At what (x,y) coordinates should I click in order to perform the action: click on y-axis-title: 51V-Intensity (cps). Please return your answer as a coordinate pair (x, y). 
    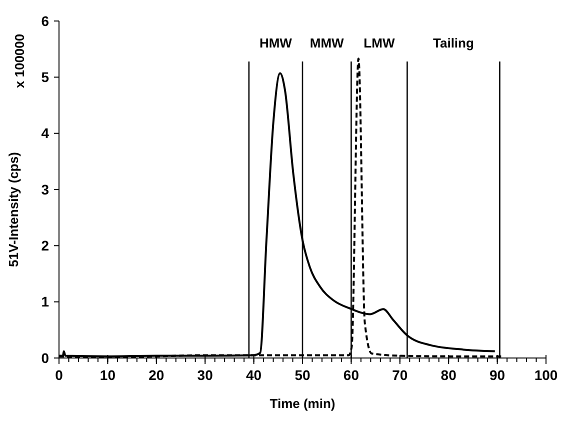
    Looking at the image, I should click on (13, 209).